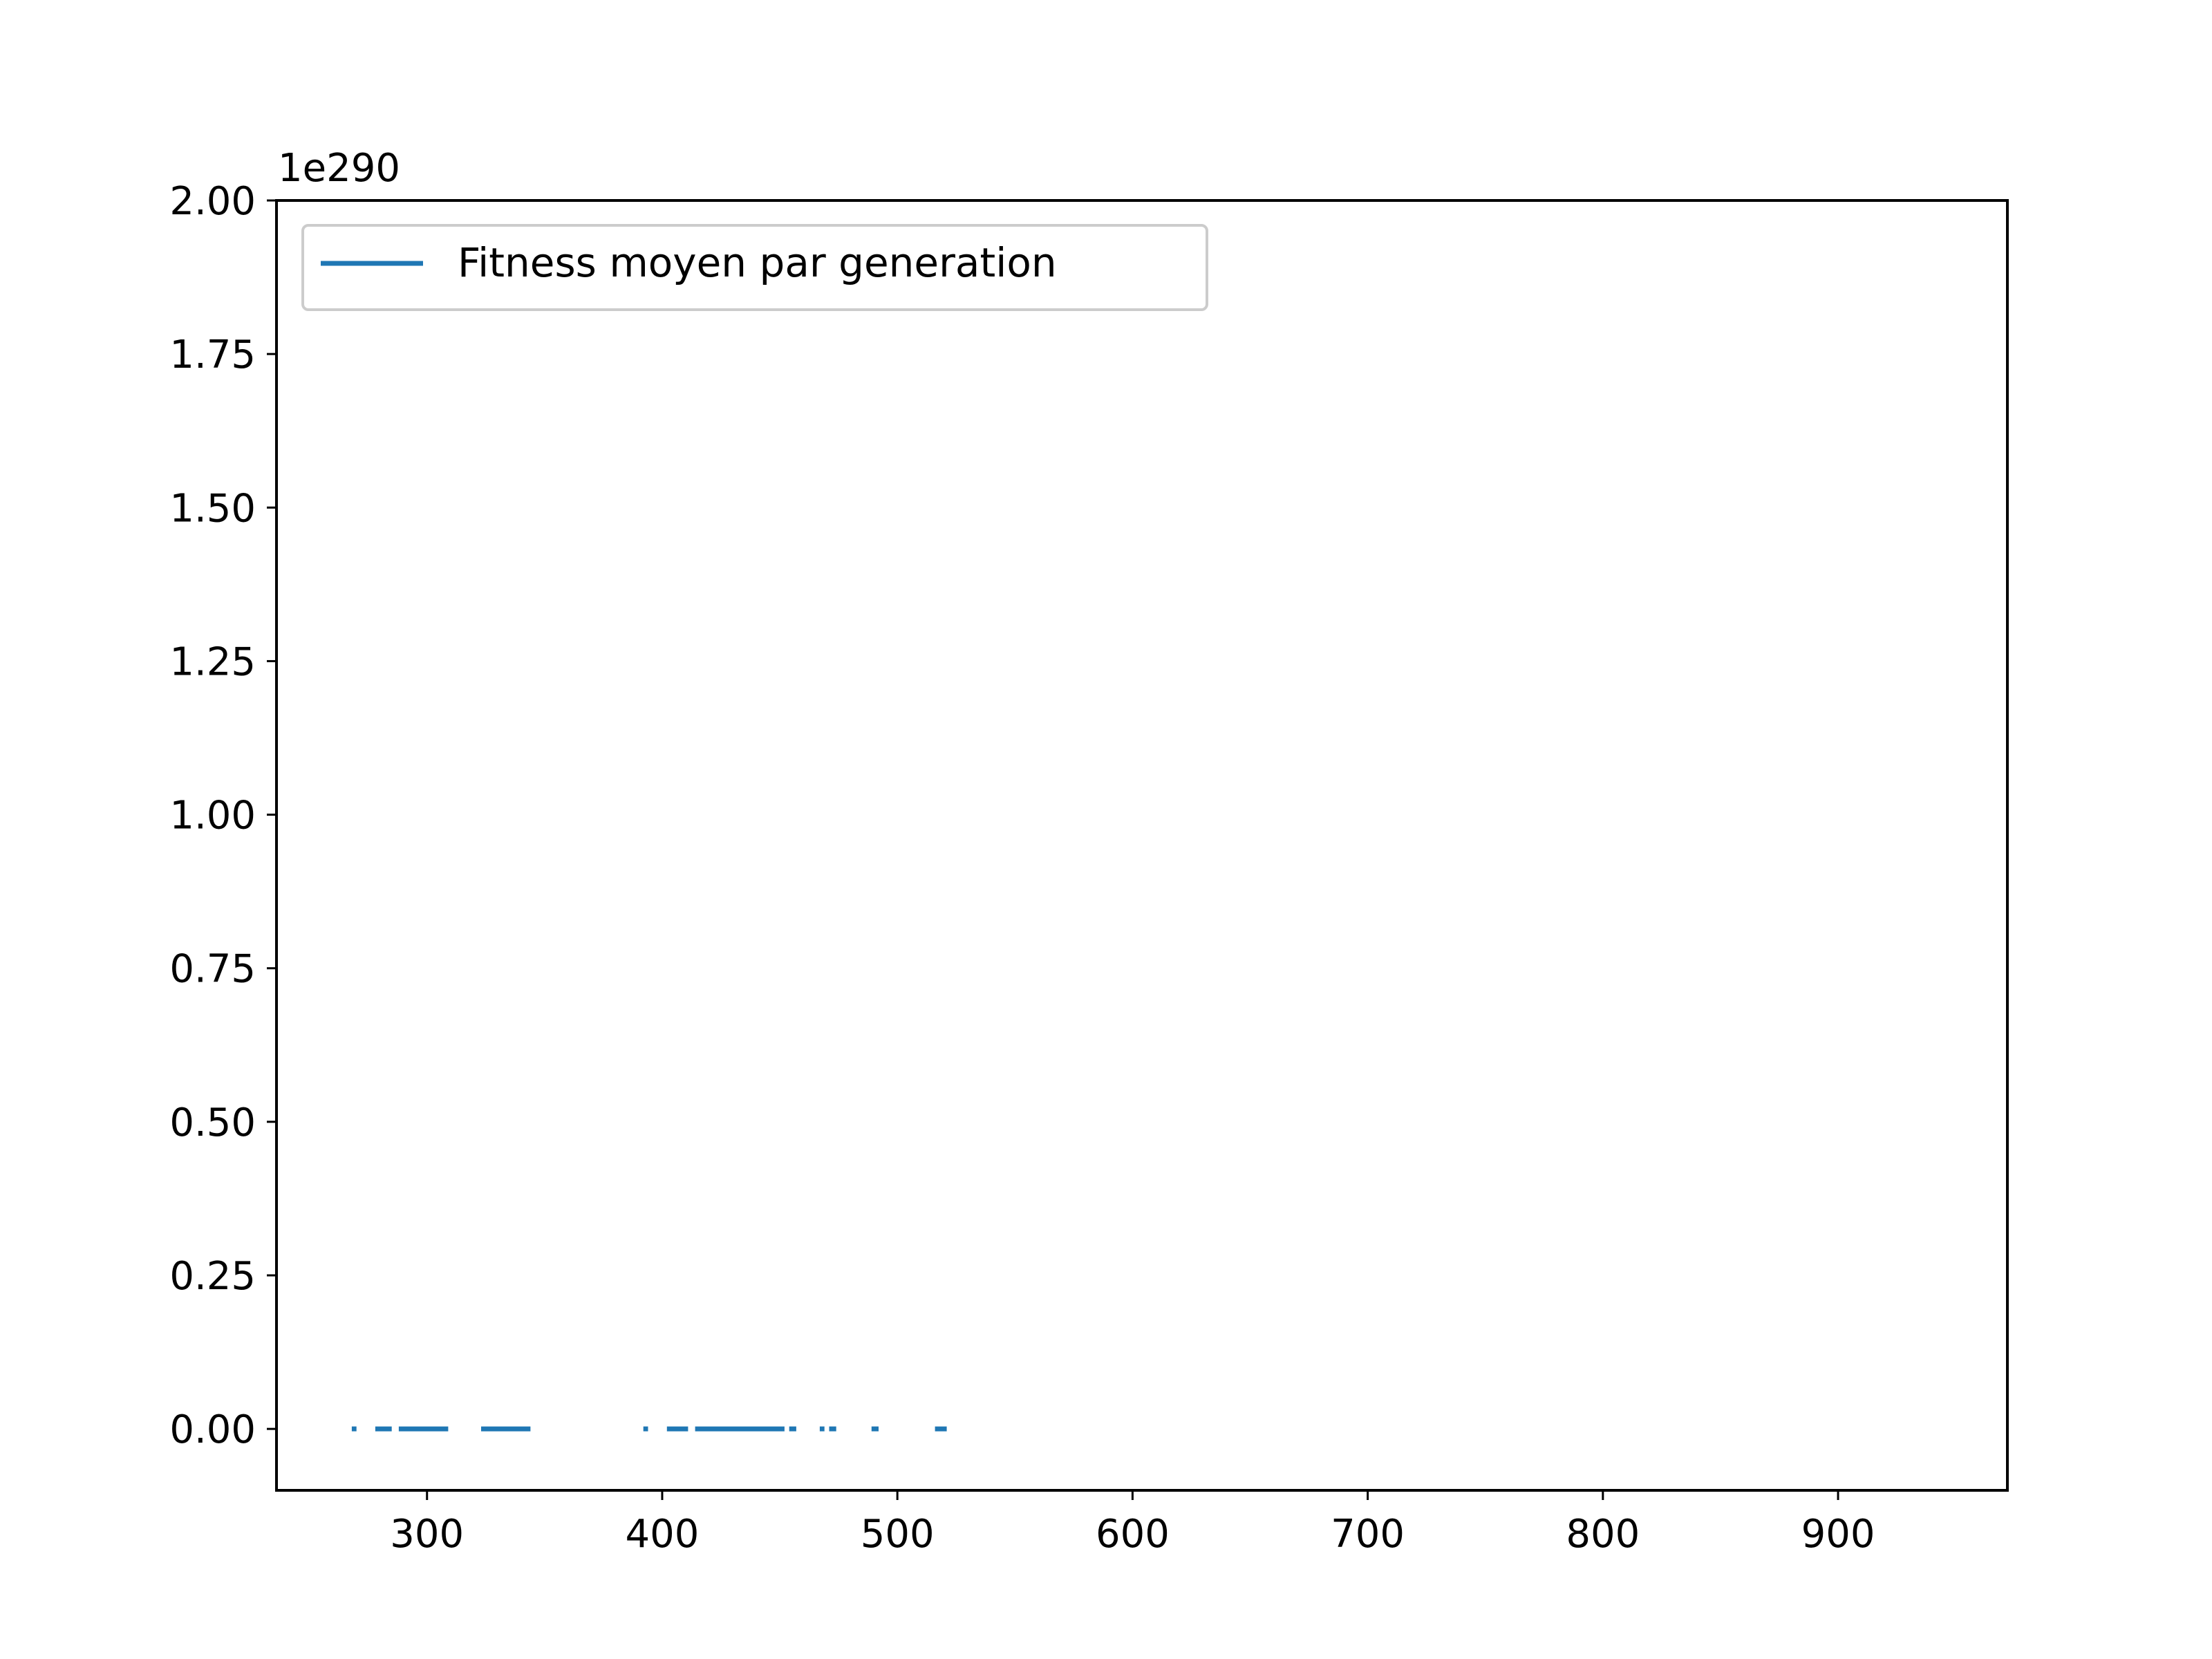 This screenshot has height=1659, width=2212. I want to click on y-tick-label: 1.25, so click(212, 661).